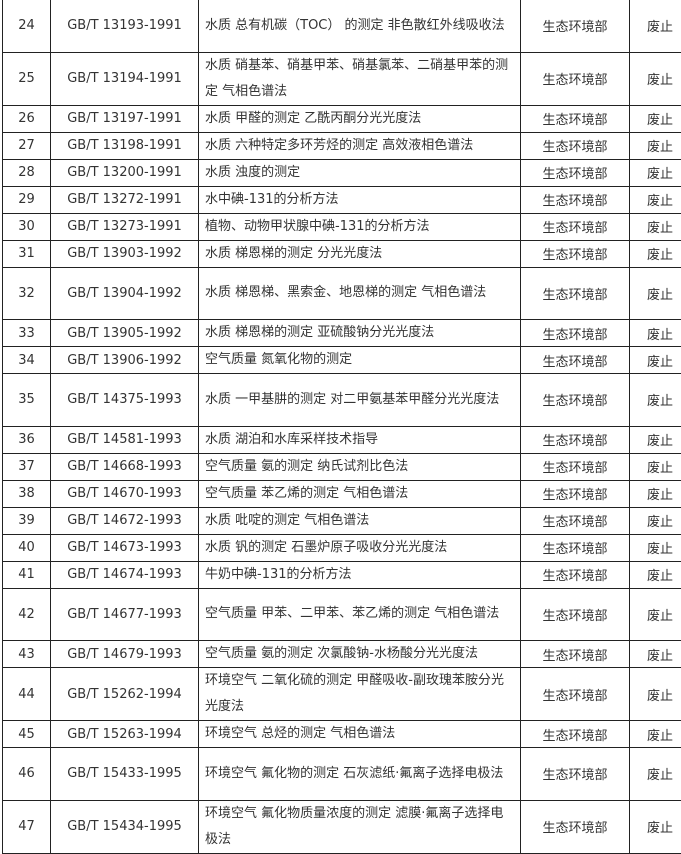  Describe the element at coordinates (360, 199) in the screenshot. I see `standard-title: 水中碘-131的分析方法` at that location.